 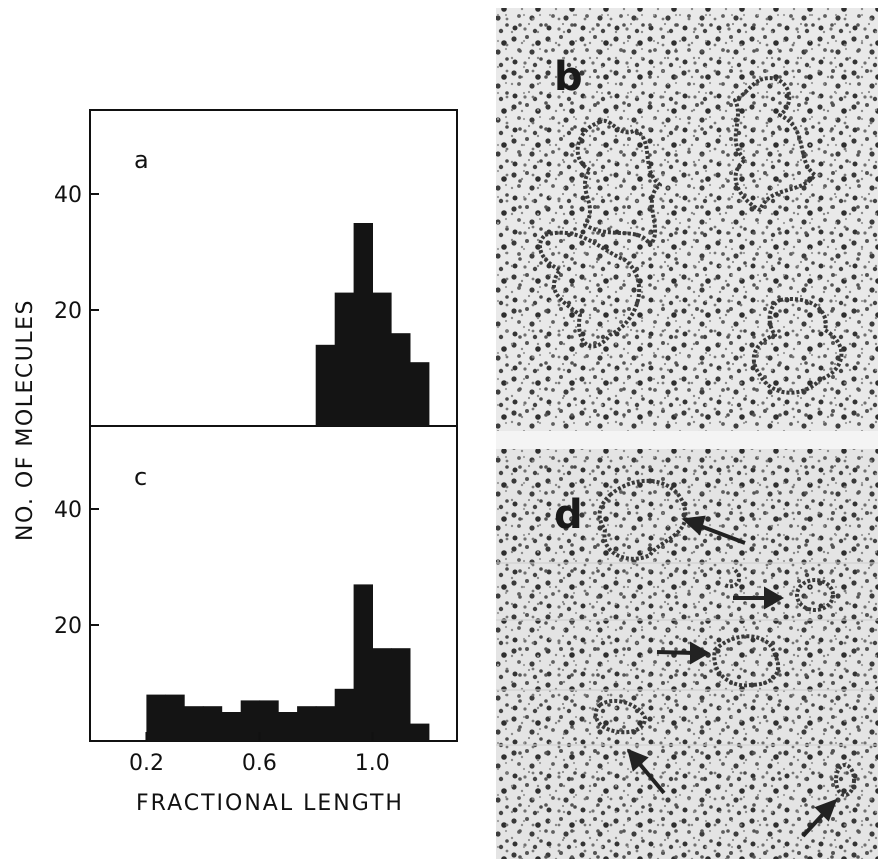 I want to click on y-tick-label-c: 20, so click(x=68, y=626).